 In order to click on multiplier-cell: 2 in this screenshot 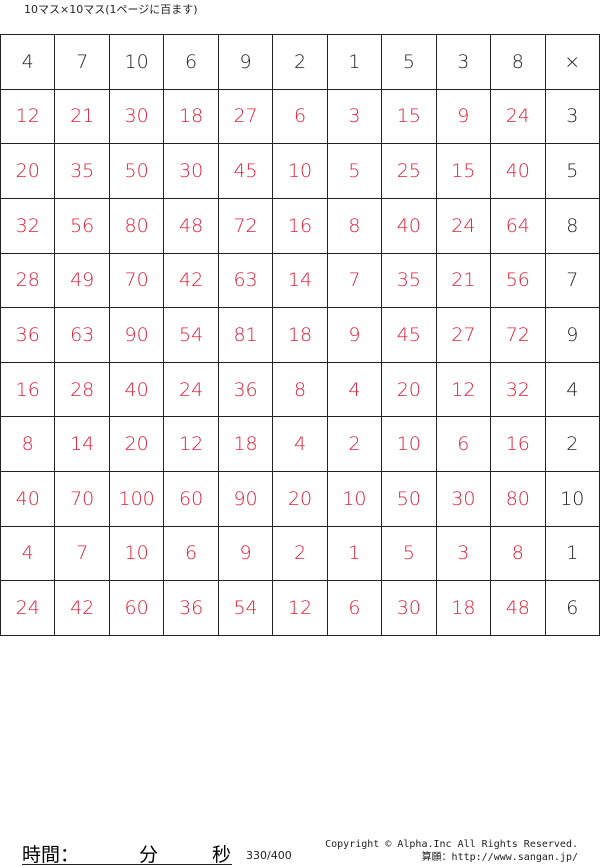, I will do `click(572, 444)`.